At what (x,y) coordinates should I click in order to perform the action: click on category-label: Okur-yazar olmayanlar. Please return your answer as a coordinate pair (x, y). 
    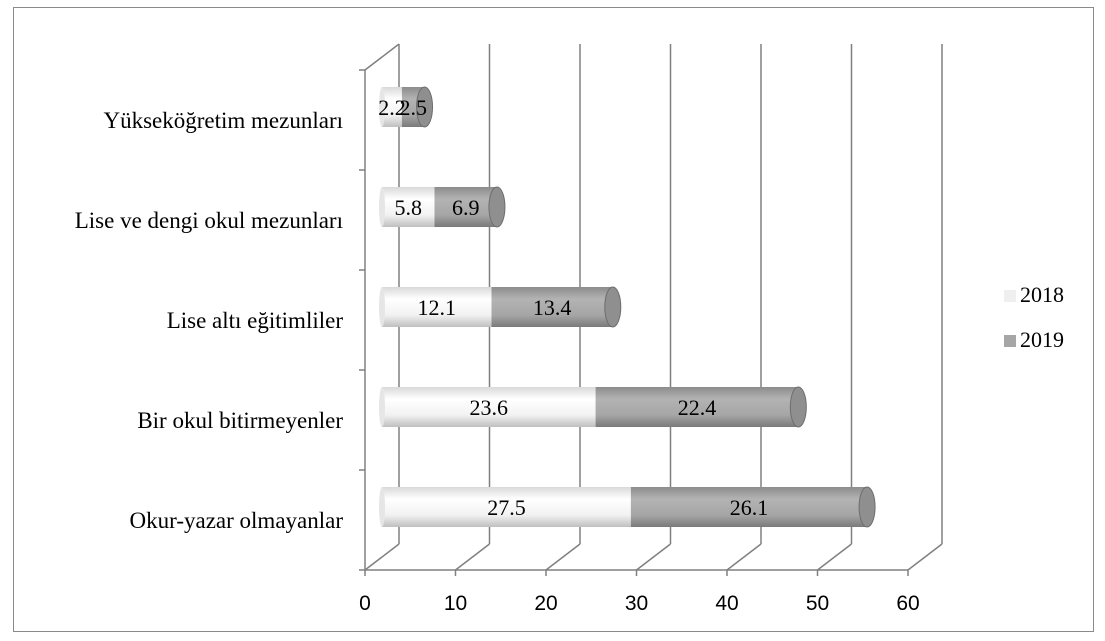
    Looking at the image, I should click on (237, 520).